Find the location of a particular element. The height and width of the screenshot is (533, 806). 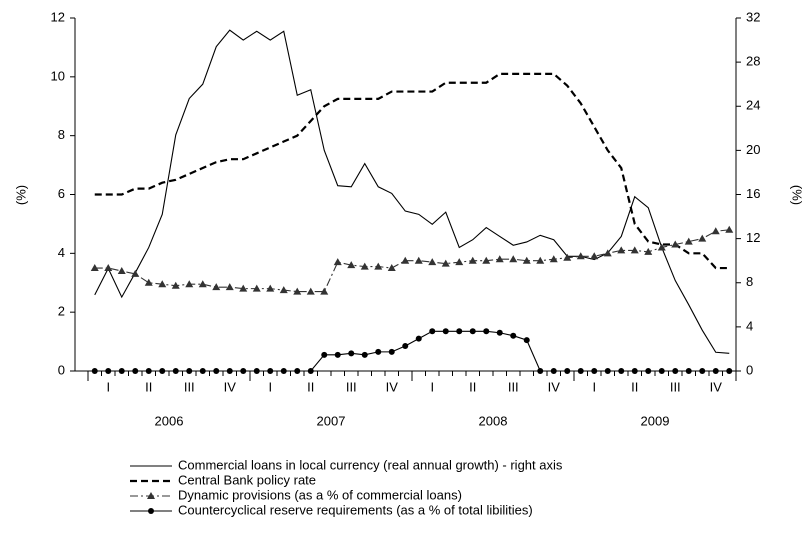

y2-tick-label: 20 is located at coordinates (753, 149).